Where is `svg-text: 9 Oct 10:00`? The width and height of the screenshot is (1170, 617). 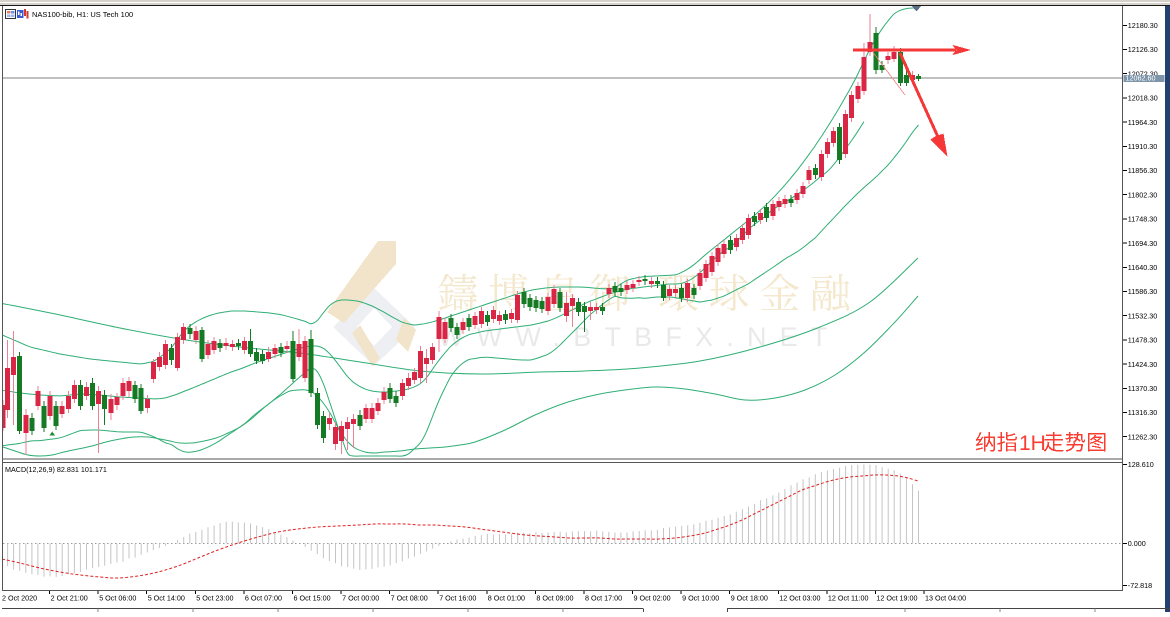
svg-text: 9 Oct 10:00 is located at coordinates (700, 598).